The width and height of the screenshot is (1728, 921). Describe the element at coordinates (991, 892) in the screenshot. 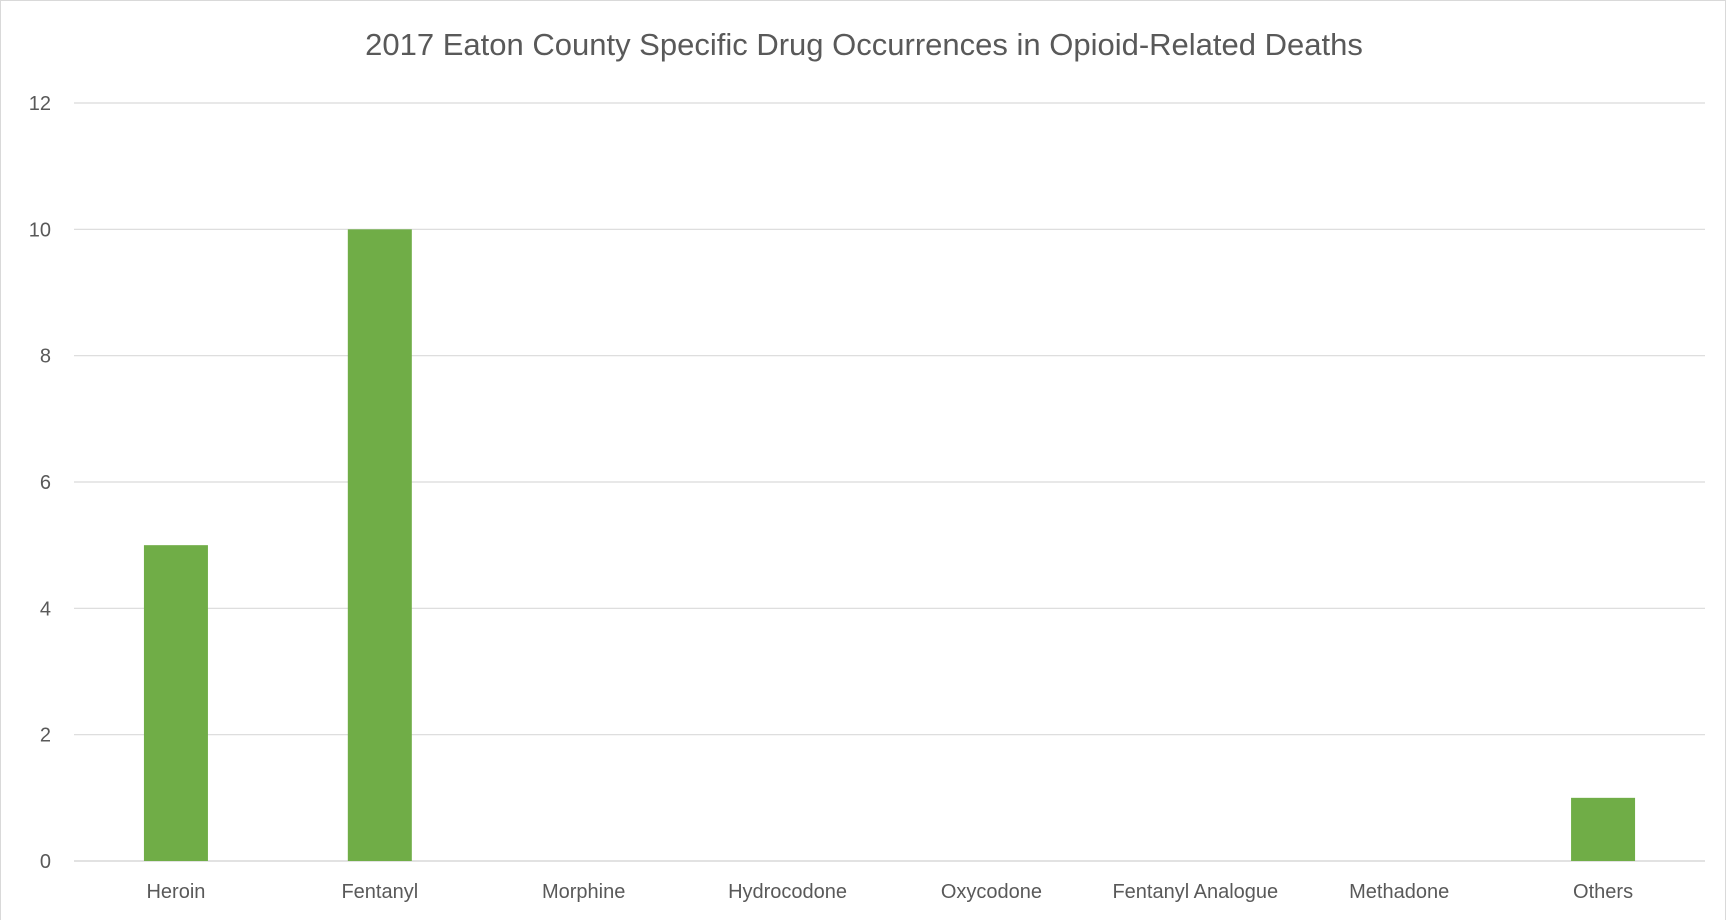

I see `x-tick-label: Oxycodone` at that location.